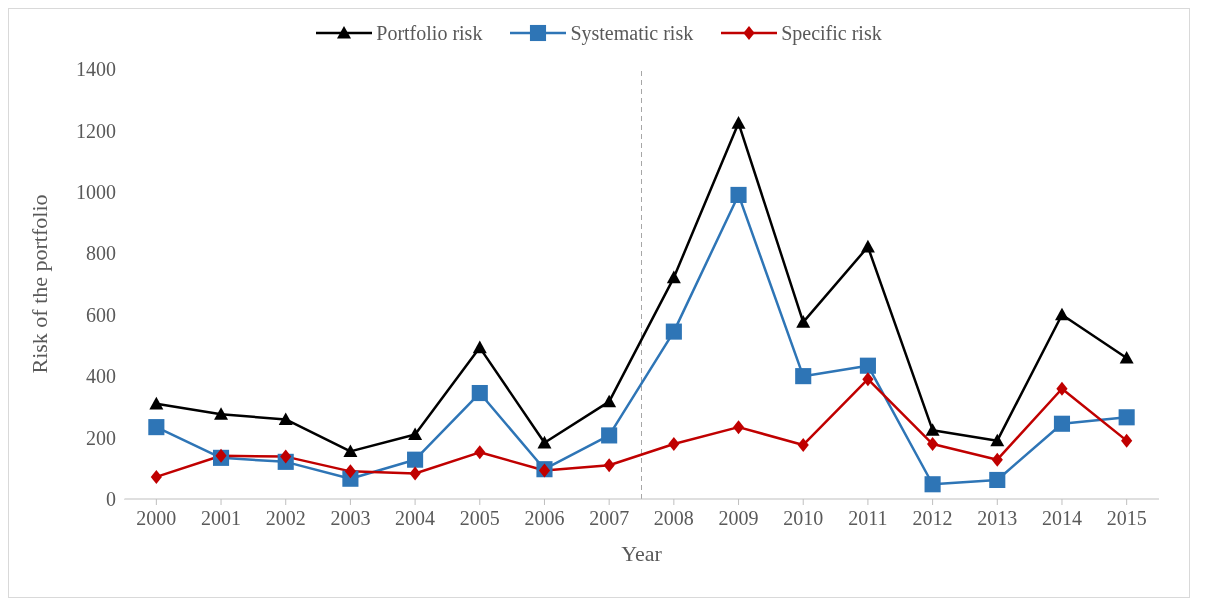  Describe the element at coordinates (609, 518) in the screenshot. I see `x-tick-label: 2007` at that location.